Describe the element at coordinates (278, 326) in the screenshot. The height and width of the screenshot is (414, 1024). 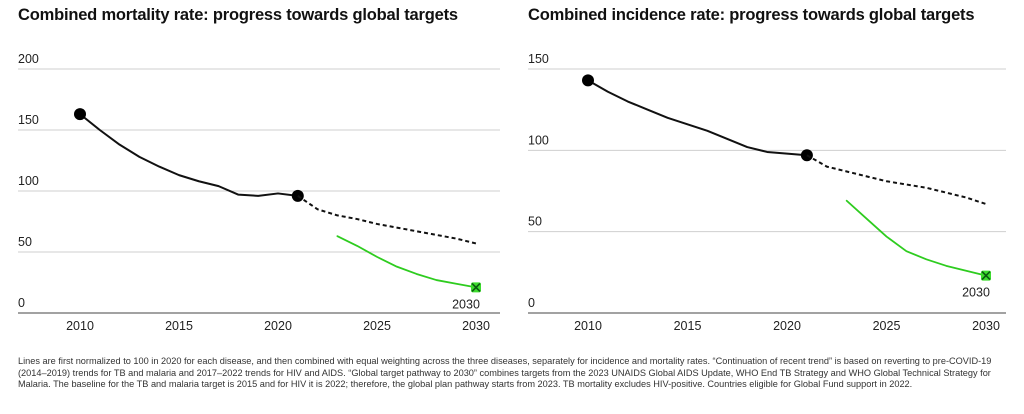
I see `mortality-x-tick-label: 2020` at that location.